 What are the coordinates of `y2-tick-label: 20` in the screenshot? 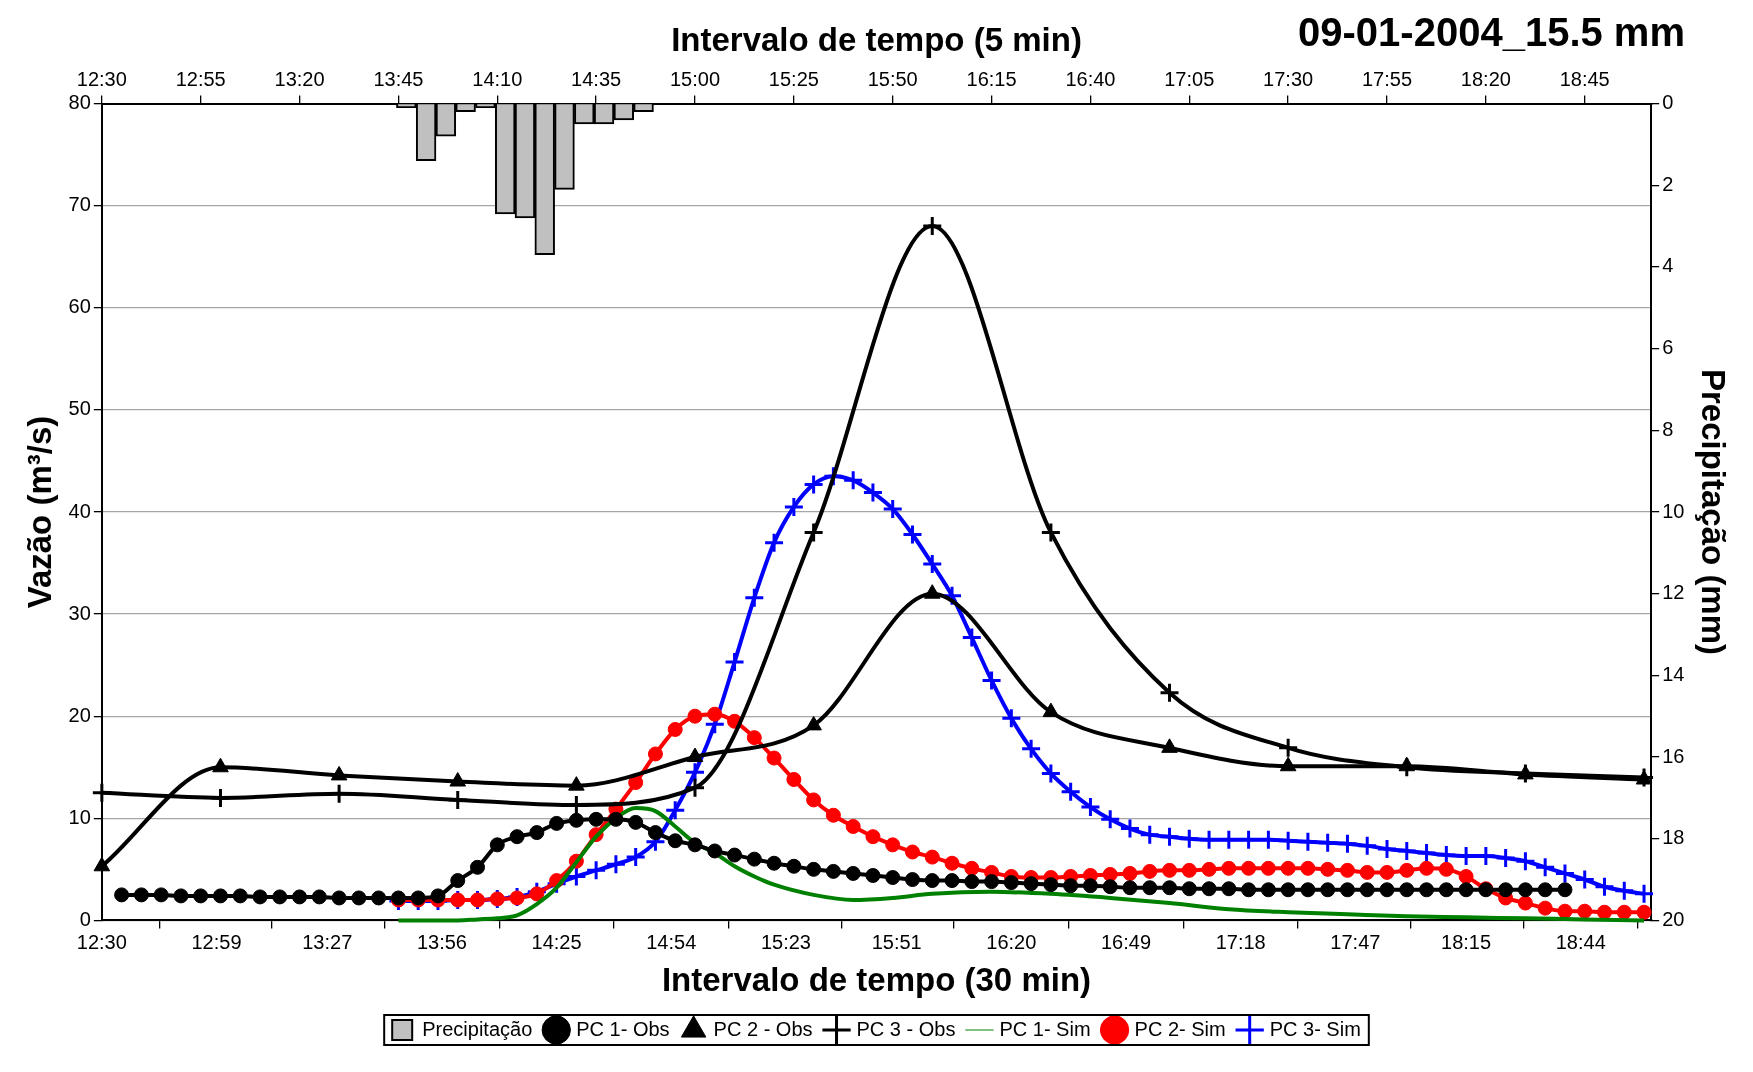 It's located at (1673, 918).